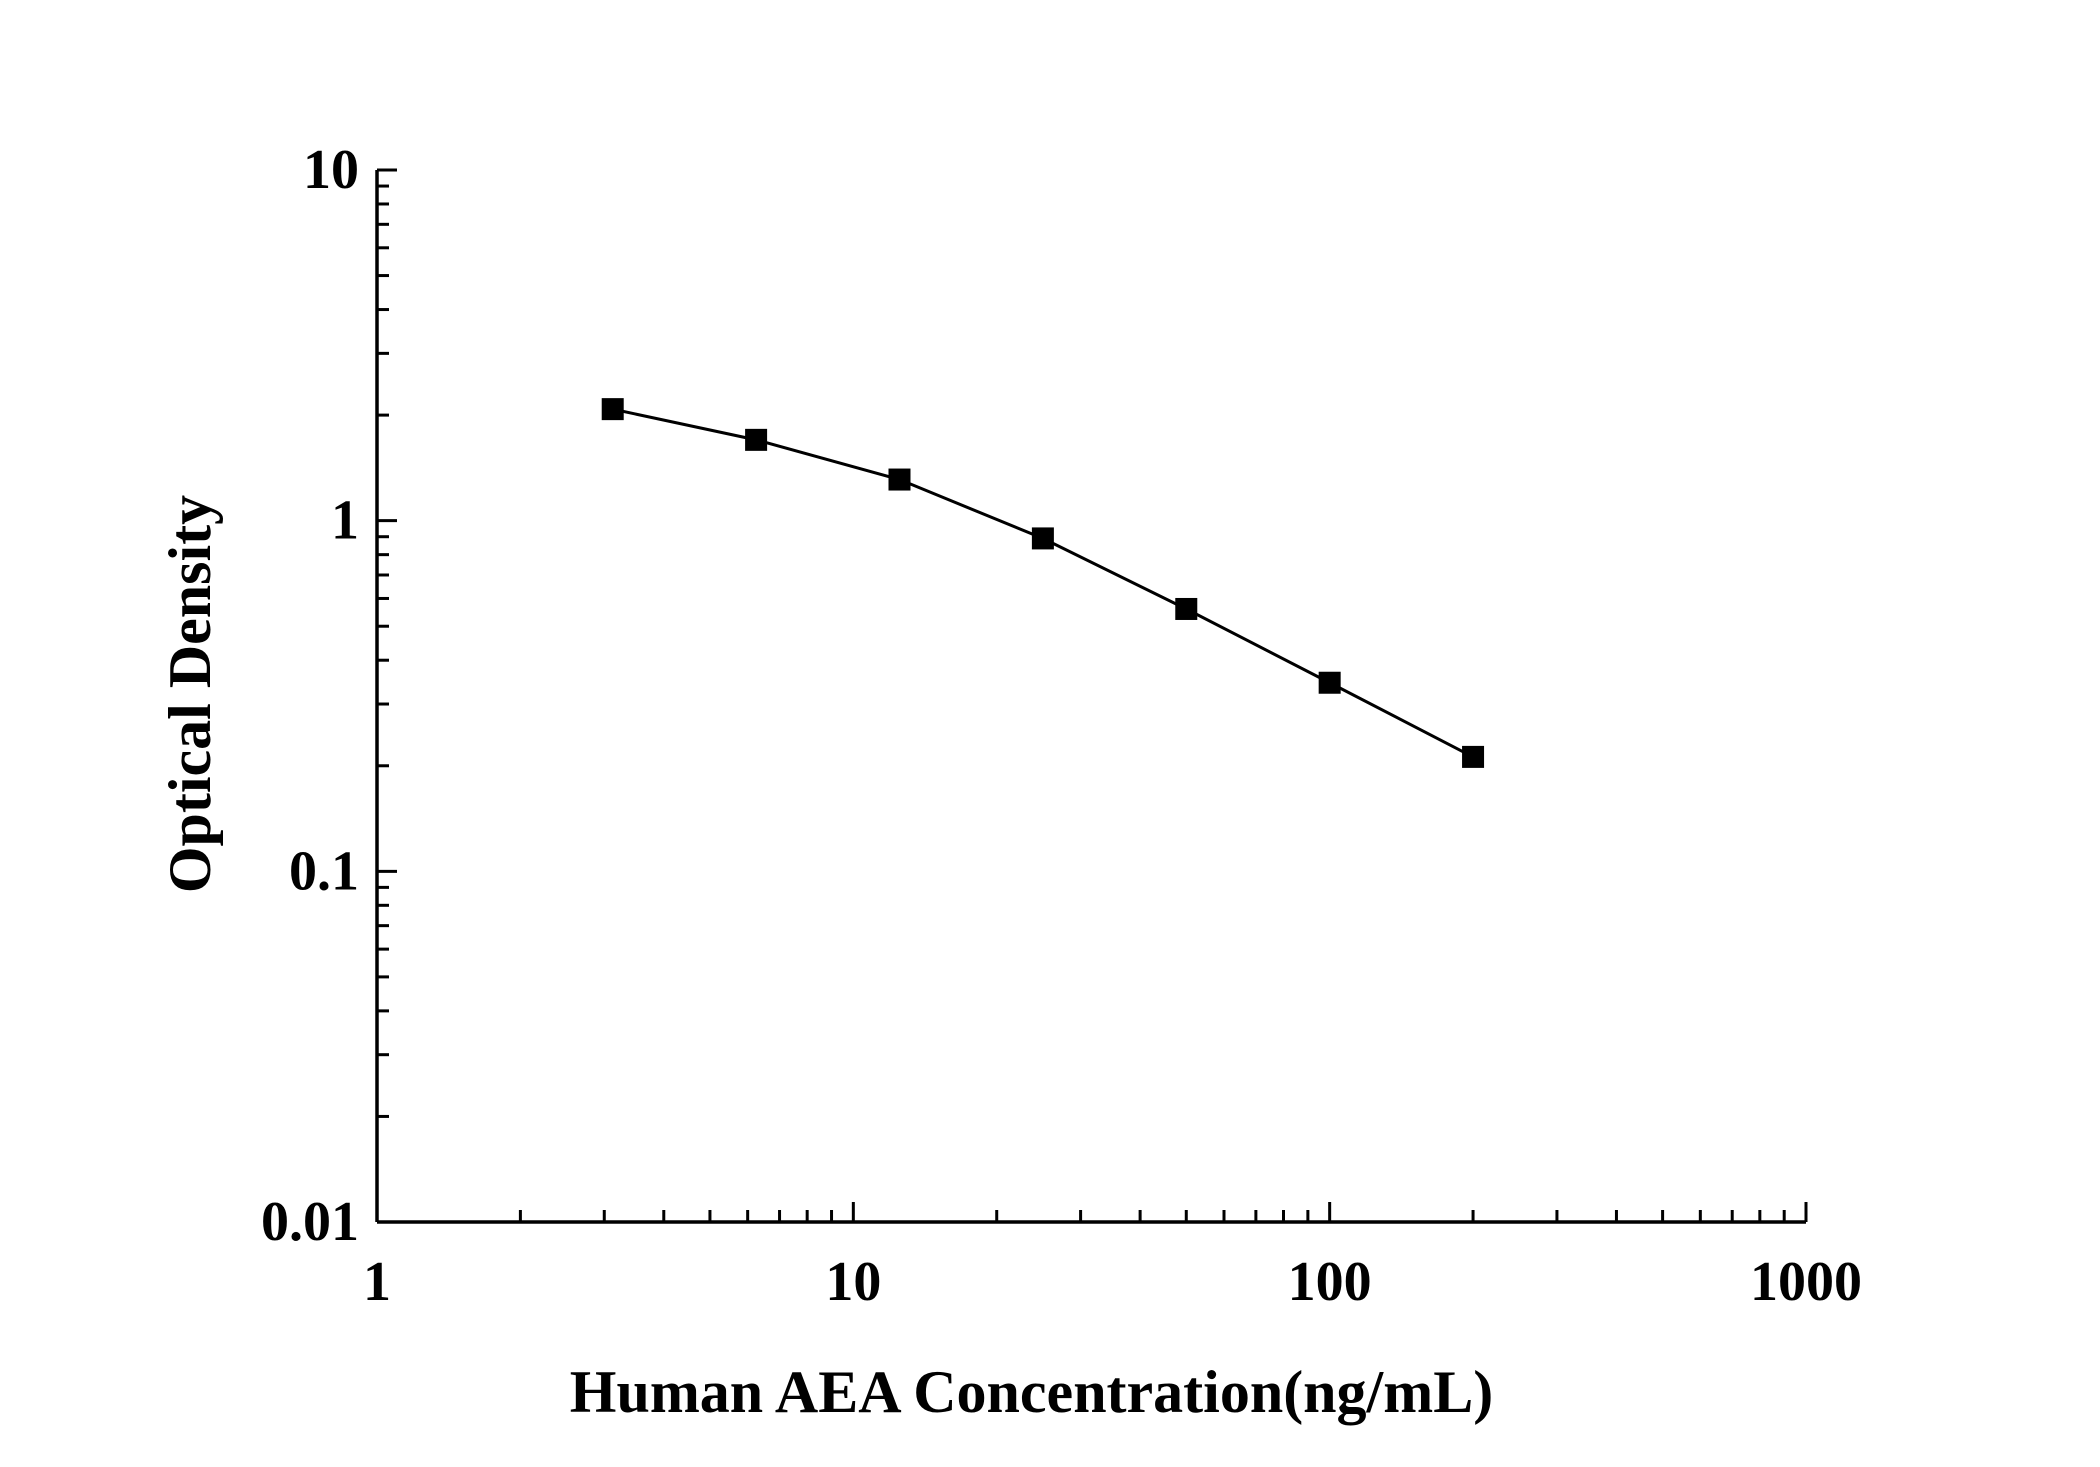  I want to click on y-axis-title: Optical Density, so click(190, 694).